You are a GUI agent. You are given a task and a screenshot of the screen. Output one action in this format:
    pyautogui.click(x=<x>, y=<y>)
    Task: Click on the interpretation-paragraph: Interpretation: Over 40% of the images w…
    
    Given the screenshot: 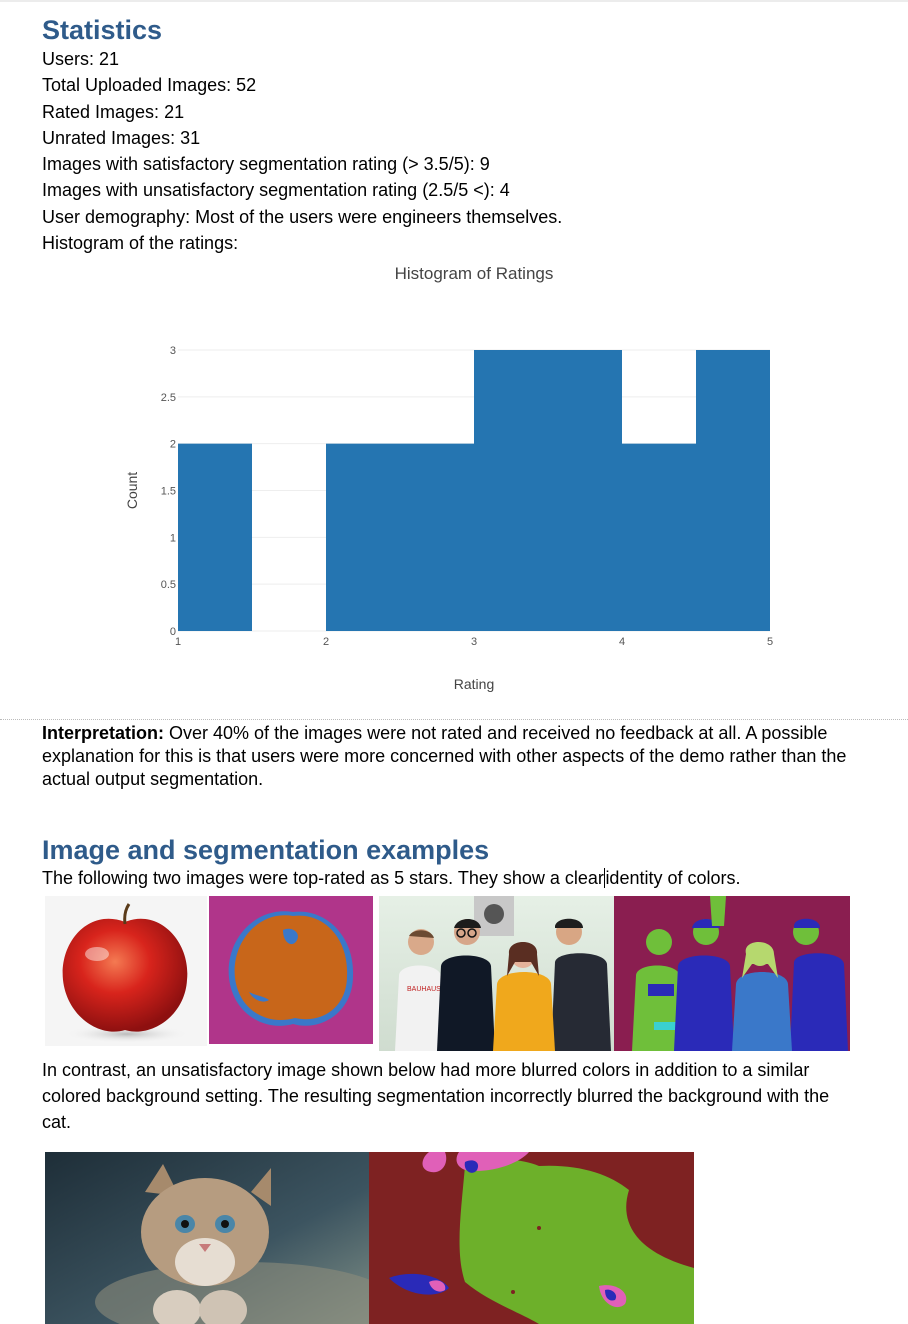 What is the action you would take?
    pyautogui.click(x=457, y=756)
    